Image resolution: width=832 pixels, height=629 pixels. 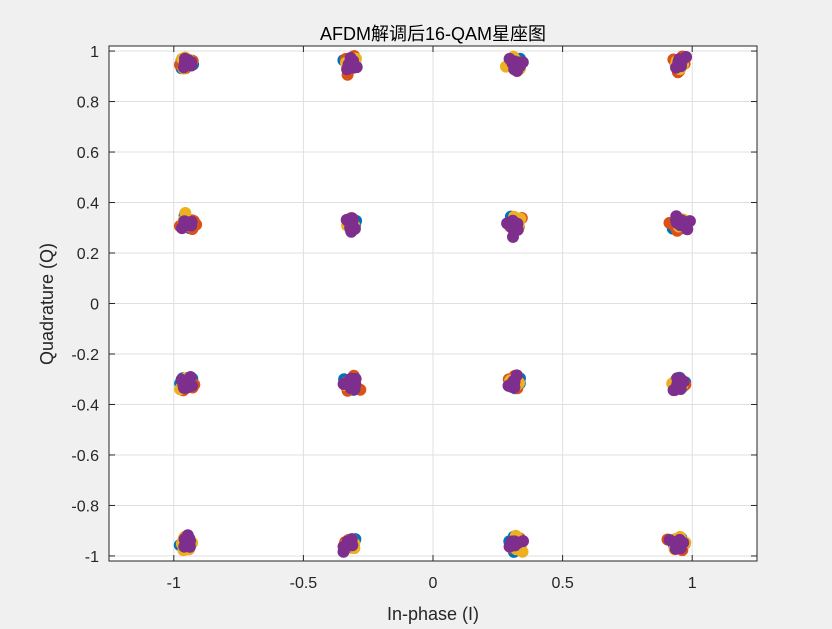 What do you see at coordinates (85, 405) in the screenshot?
I see `y-tick-label: -0.4` at bounding box center [85, 405].